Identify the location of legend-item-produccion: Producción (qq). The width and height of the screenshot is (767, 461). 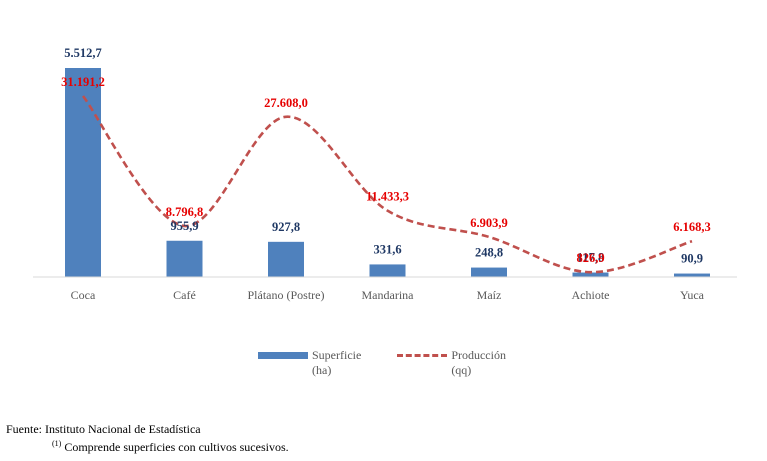
(451, 363).